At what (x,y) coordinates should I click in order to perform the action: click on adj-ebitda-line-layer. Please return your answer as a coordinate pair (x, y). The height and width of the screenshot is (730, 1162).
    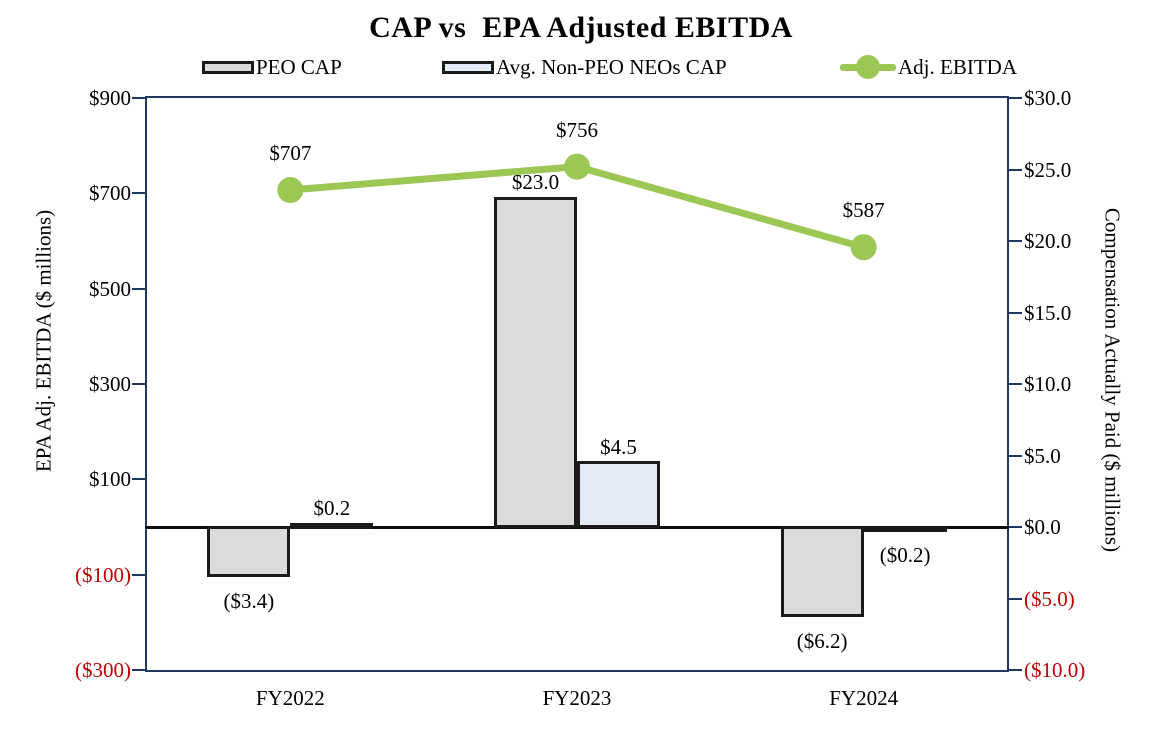
    Looking at the image, I should click on (577, 207).